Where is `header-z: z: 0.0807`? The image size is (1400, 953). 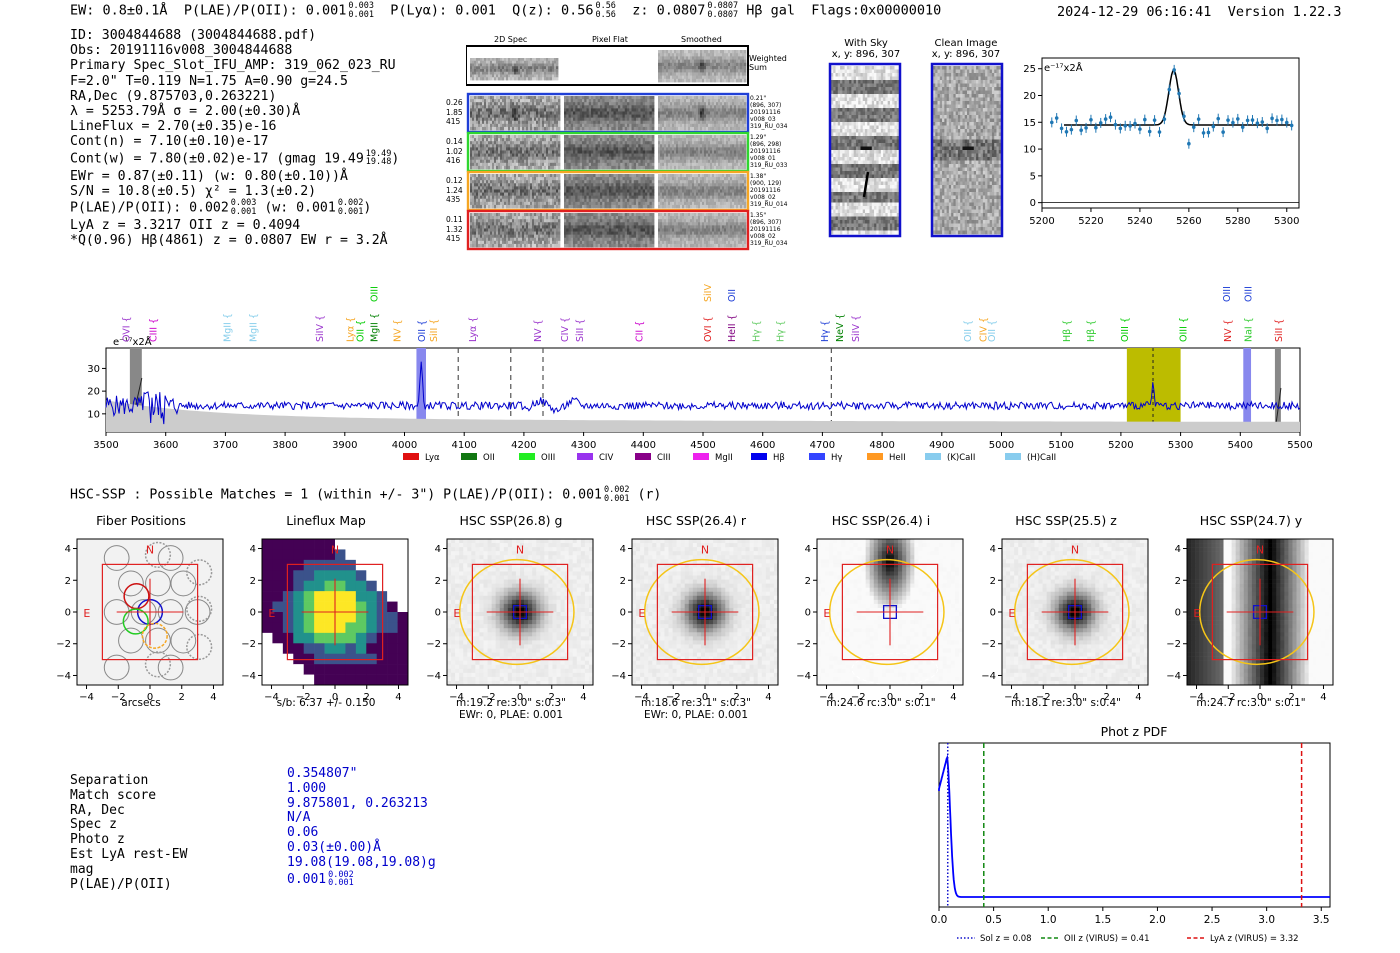
header-z: z: 0.0807 is located at coordinates (669, 10).